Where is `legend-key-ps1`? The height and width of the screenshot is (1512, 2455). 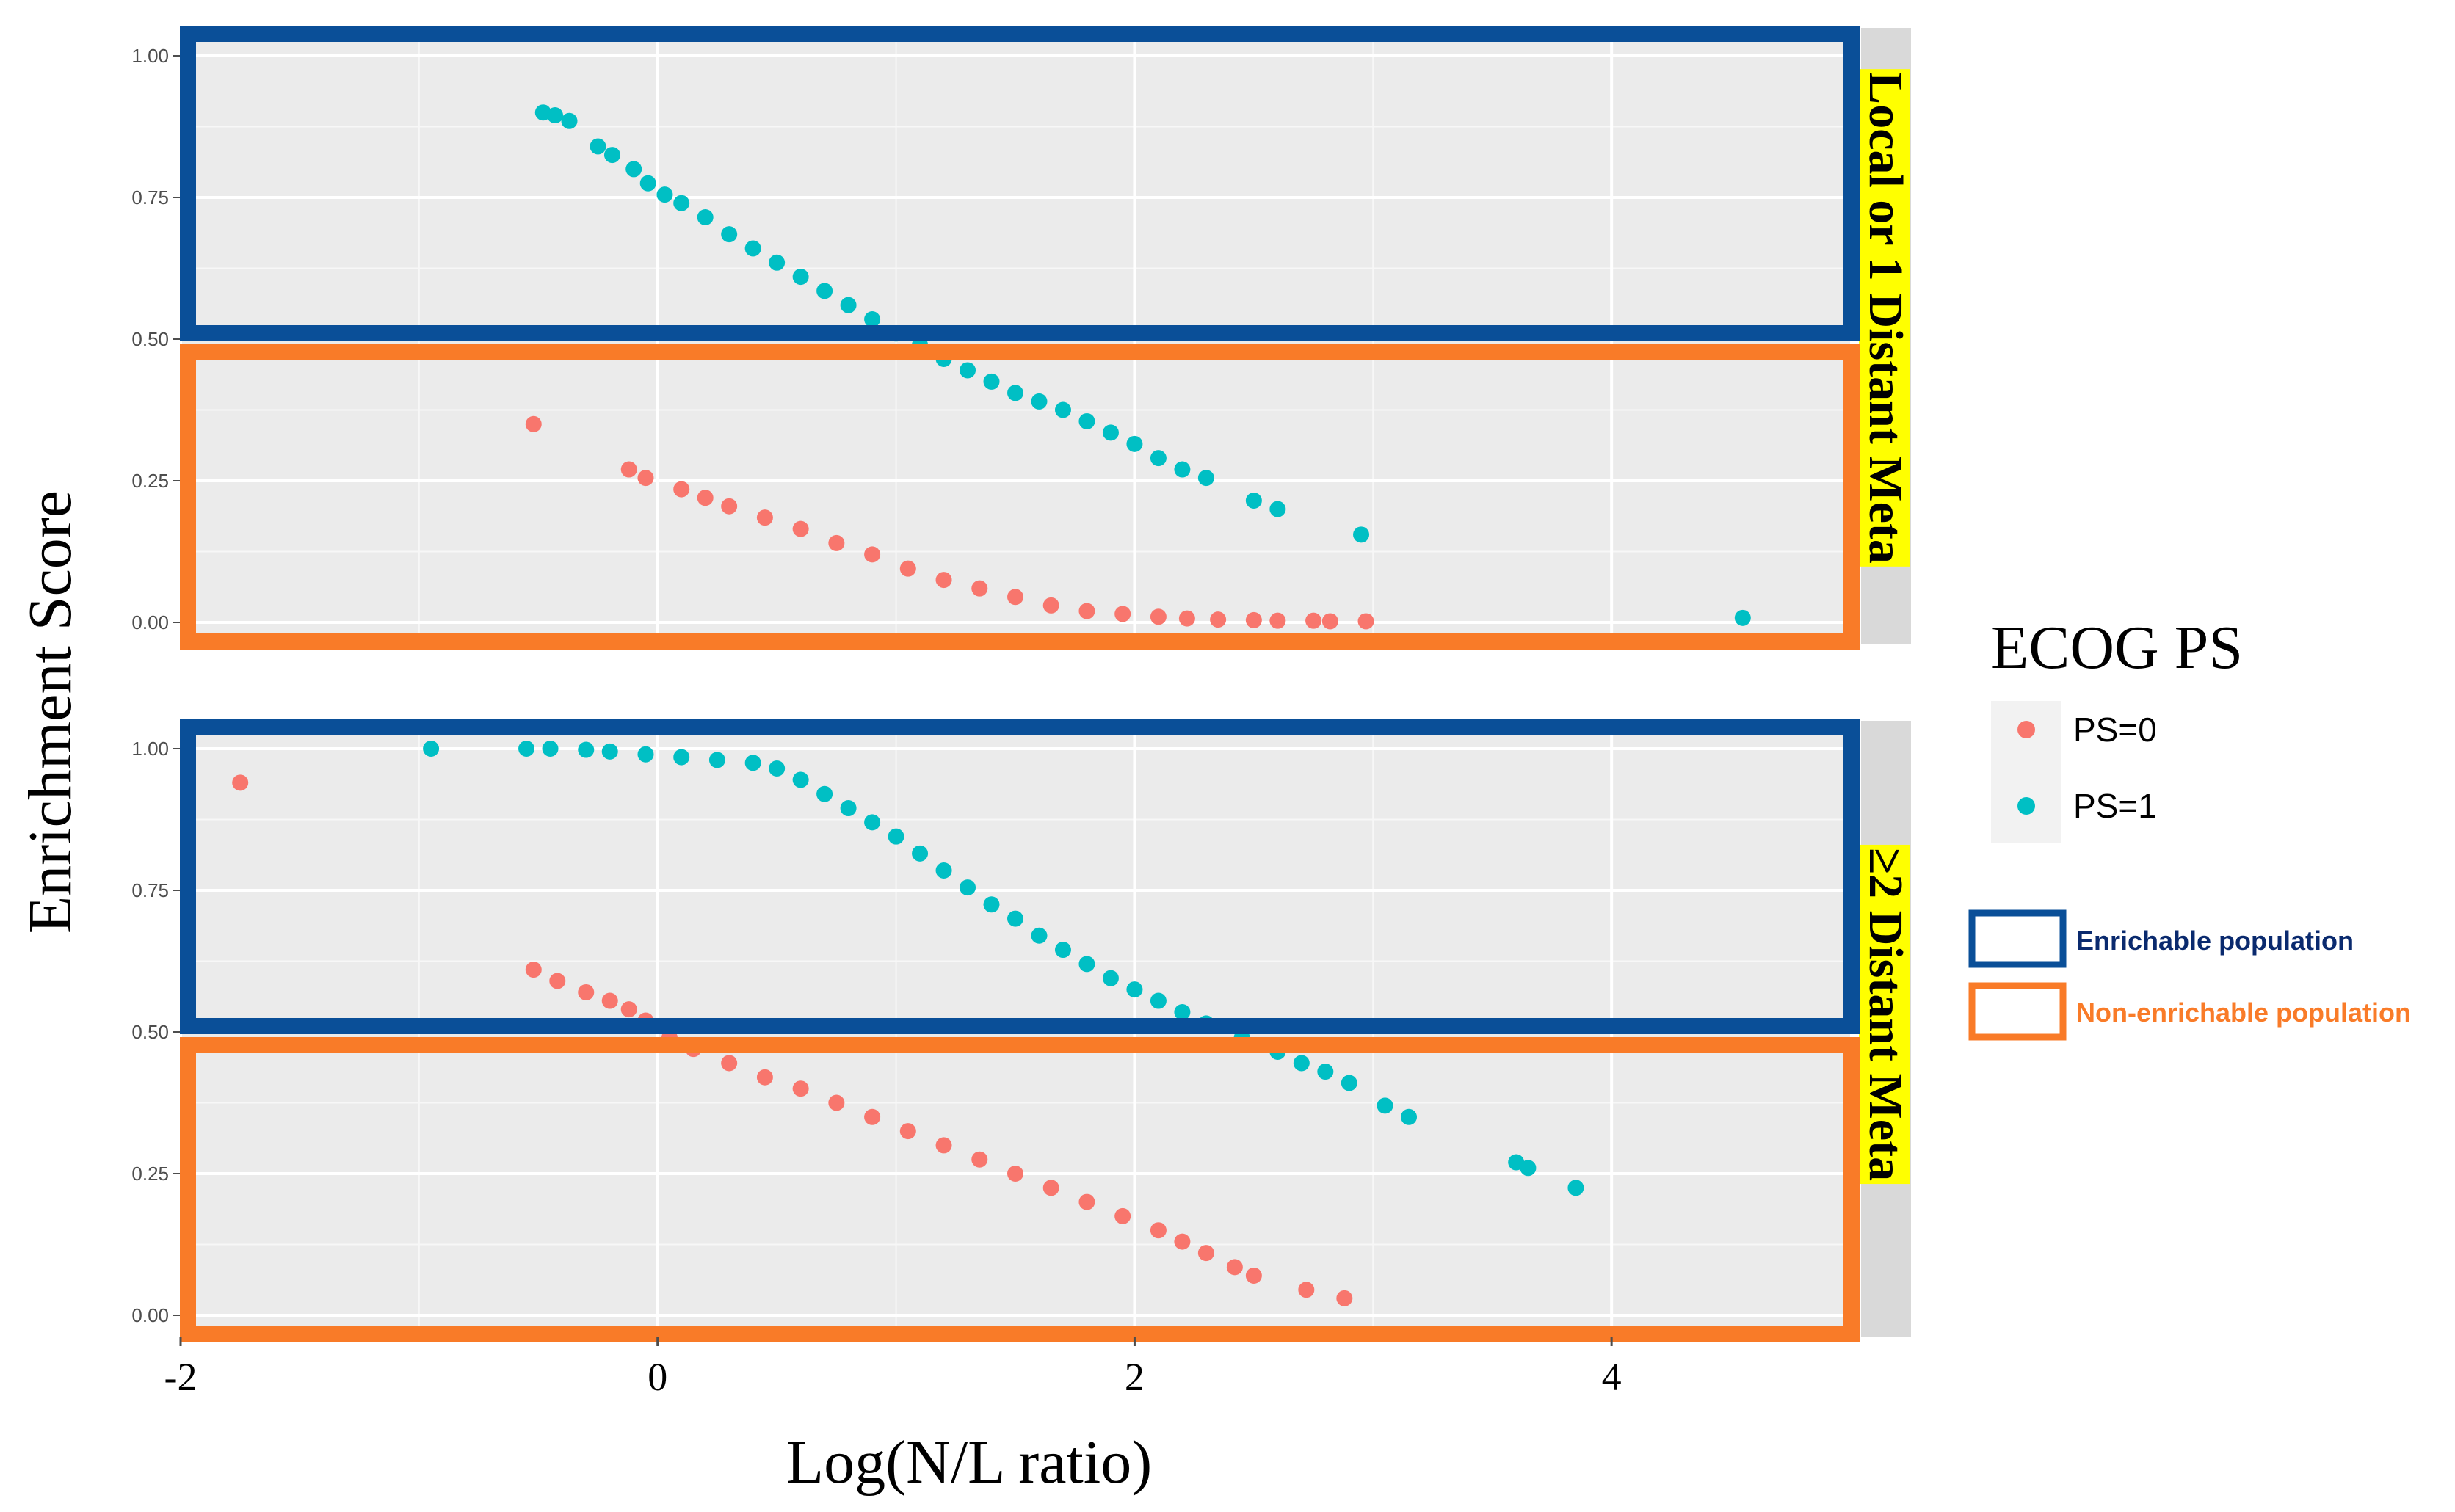
legend-key-ps1 is located at coordinates (2026, 806).